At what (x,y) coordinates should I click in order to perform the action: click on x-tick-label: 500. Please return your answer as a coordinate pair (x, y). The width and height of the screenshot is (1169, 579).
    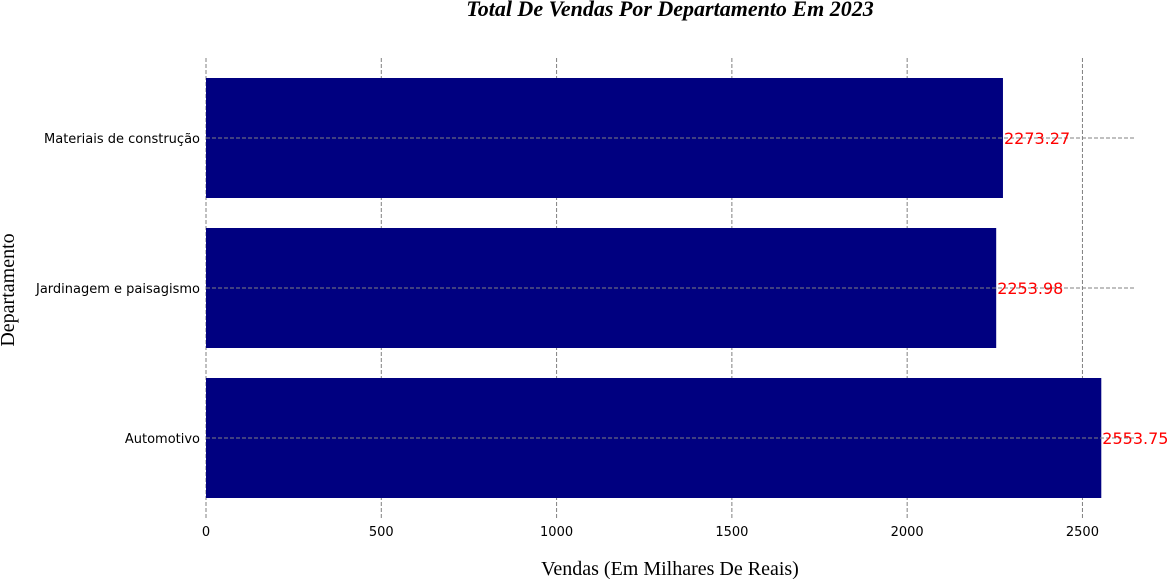
    Looking at the image, I should click on (381, 532).